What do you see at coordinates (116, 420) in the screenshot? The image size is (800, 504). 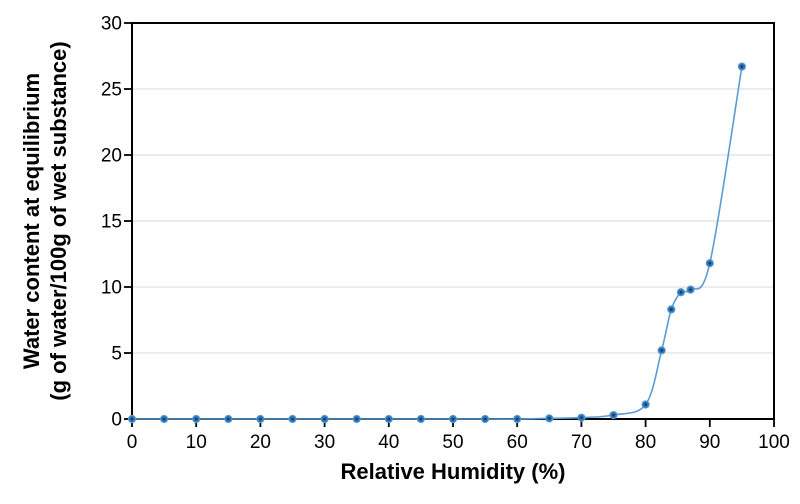 I see `y-tick-label: 0` at bounding box center [116, 420].